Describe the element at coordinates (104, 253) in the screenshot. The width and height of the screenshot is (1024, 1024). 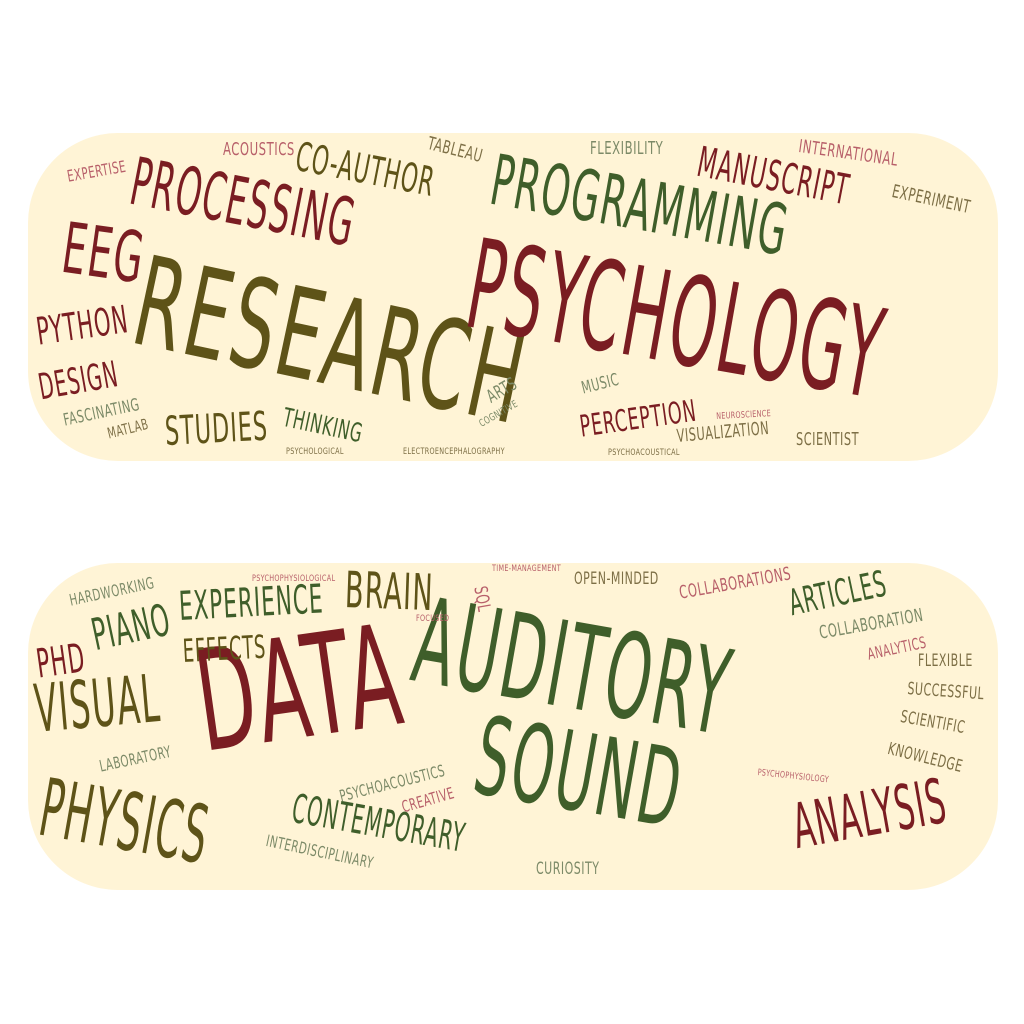
I see `word-eeg: EEG` at that location.